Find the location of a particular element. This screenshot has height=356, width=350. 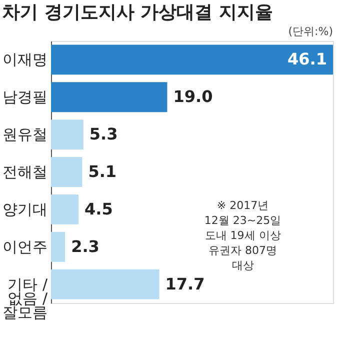

y-tick-label: 이재명 is located at coordinates (25, 59).